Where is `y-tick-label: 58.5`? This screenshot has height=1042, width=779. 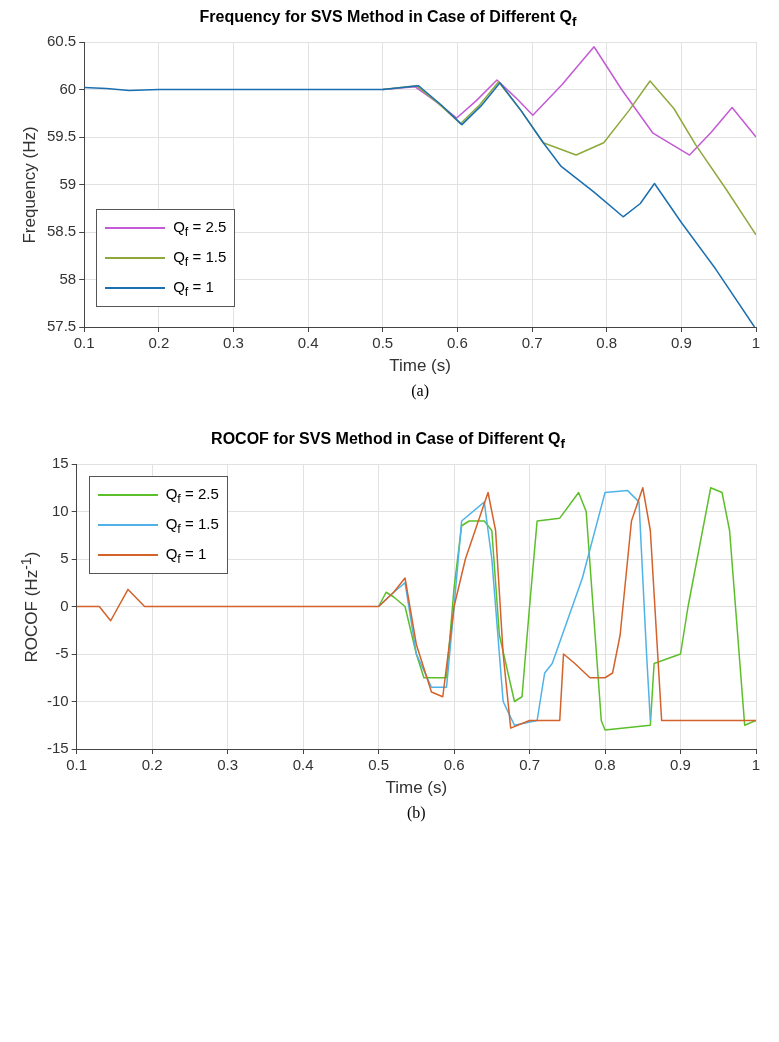 y-tick-label: 58.5 is located at coordinates (61, 231).